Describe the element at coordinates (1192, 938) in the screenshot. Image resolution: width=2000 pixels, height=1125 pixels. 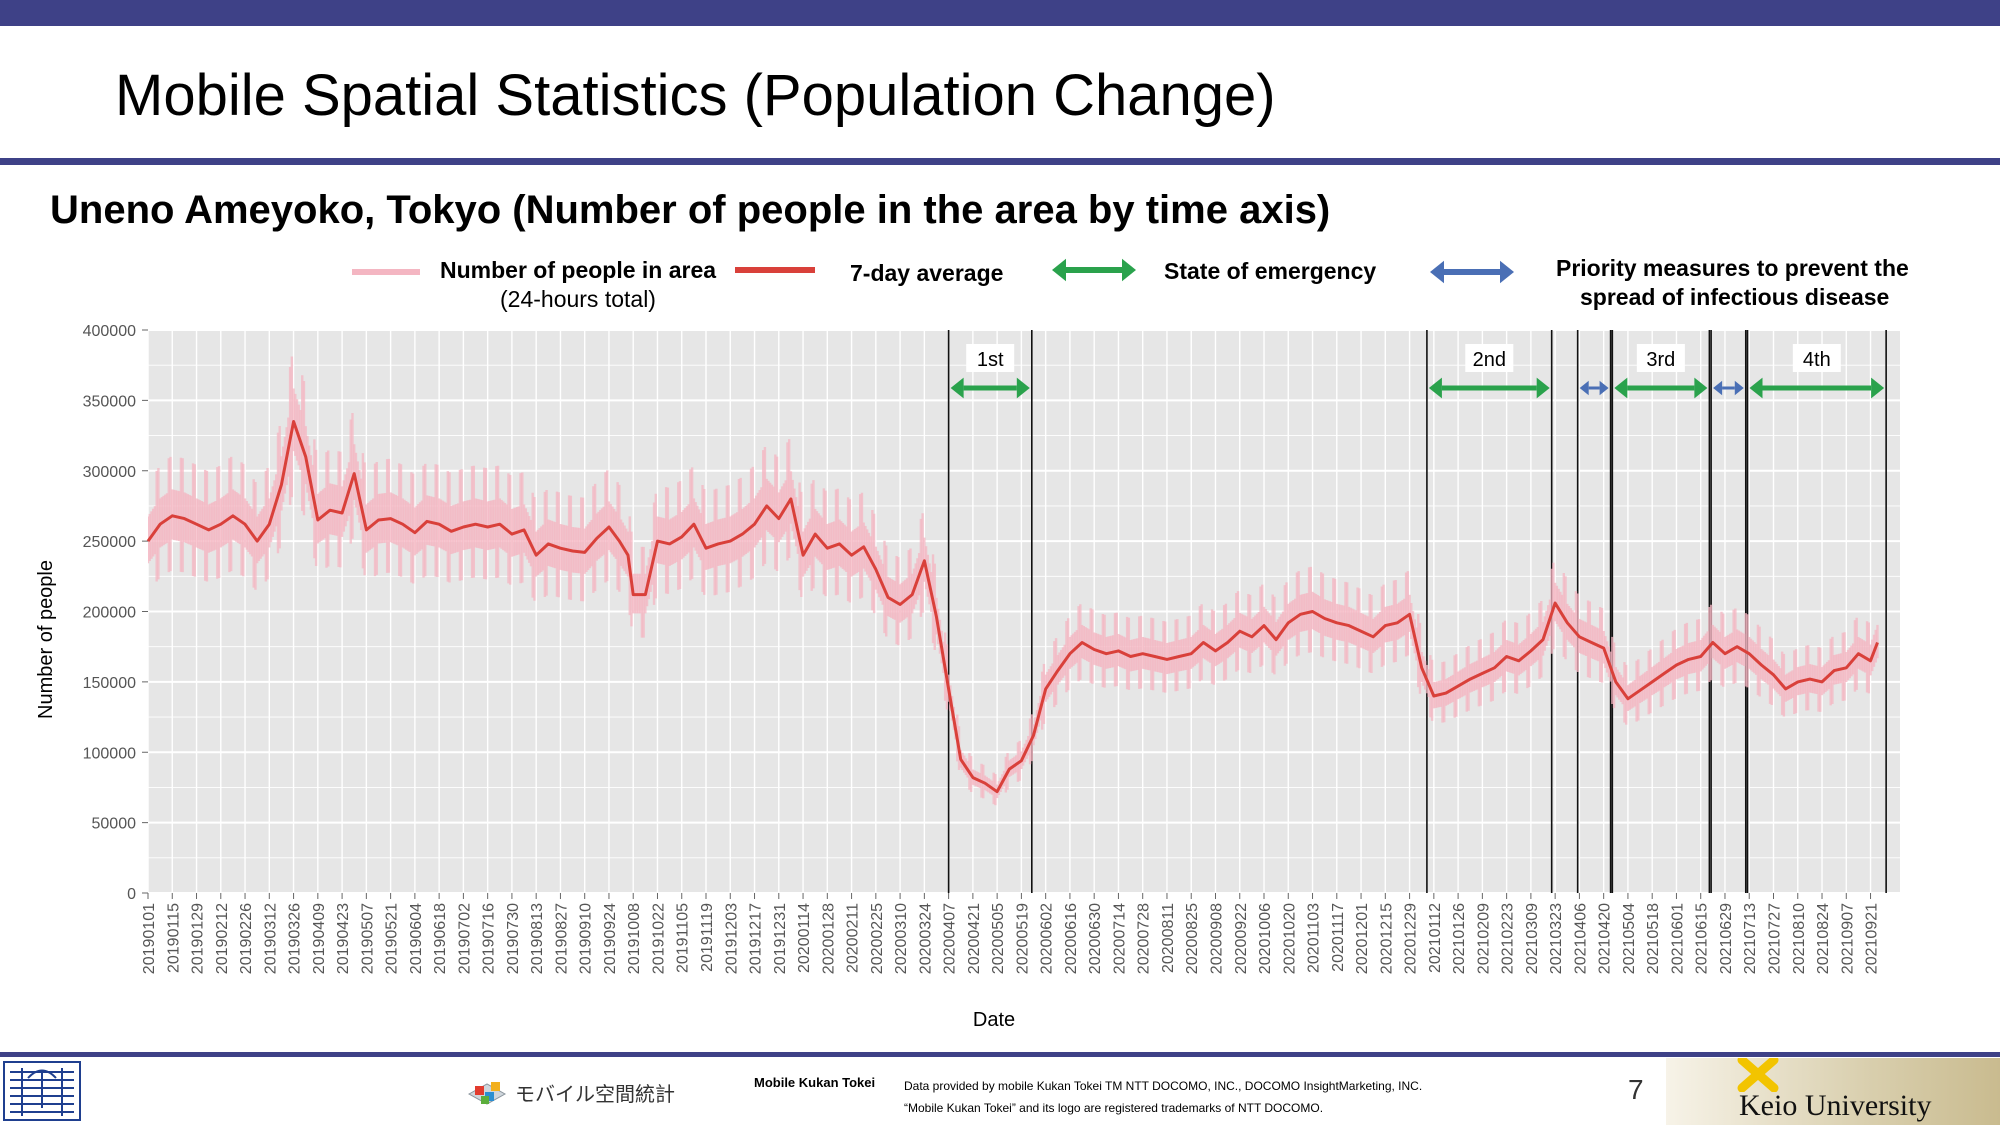
I see `x-tick-label: 20200825` at that location.